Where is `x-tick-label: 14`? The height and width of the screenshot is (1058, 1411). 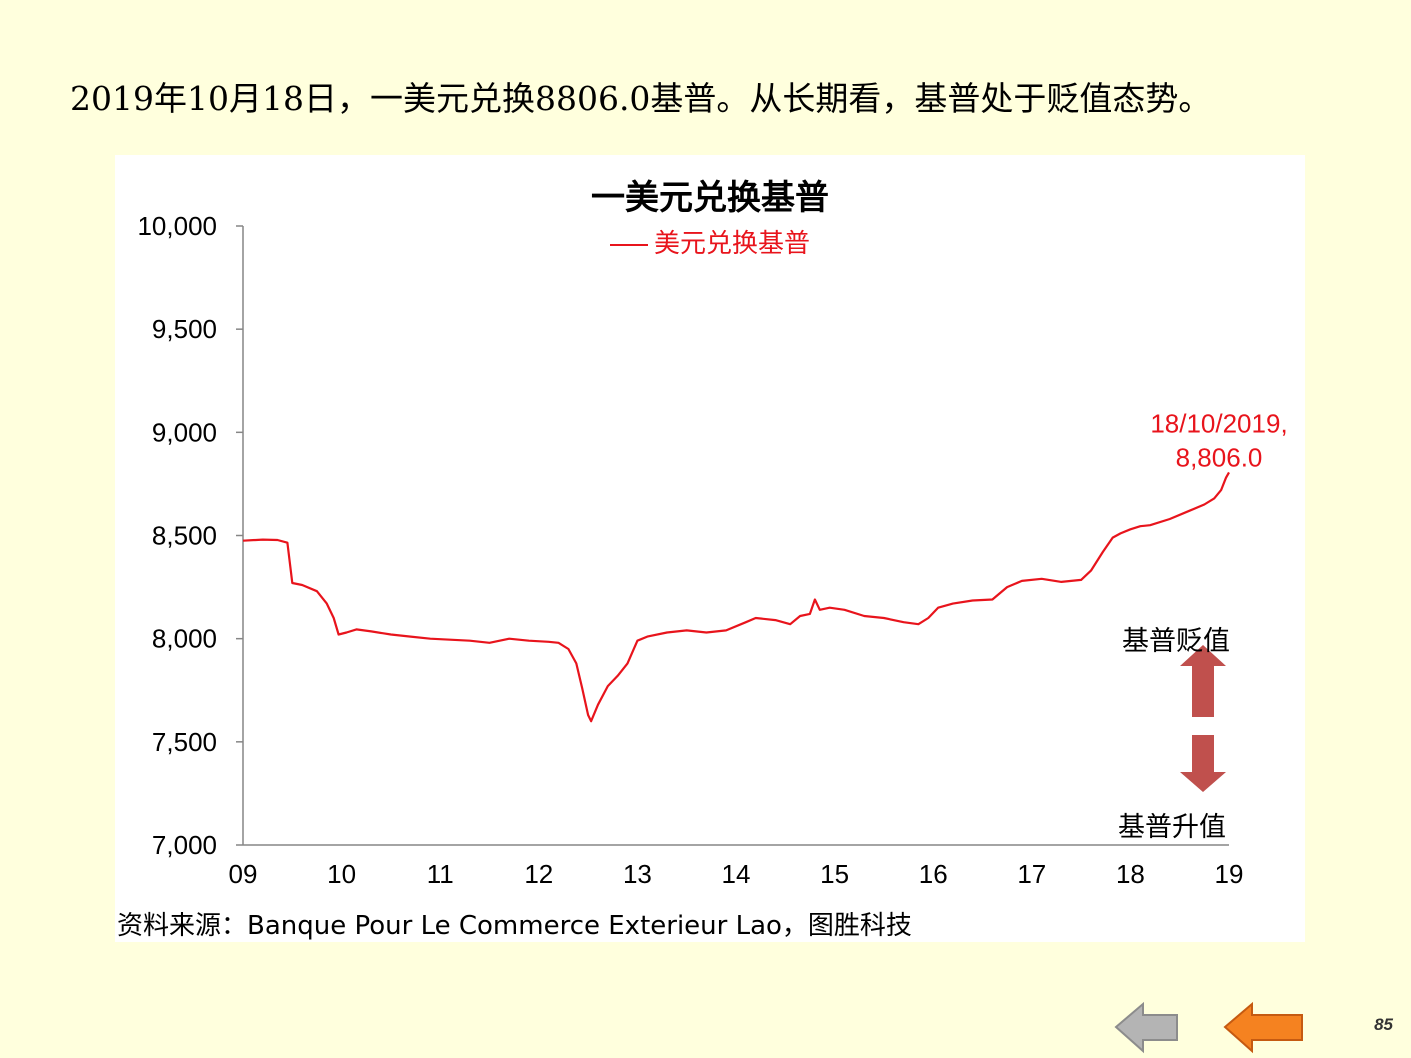
x-tick-label: 14 is located at coordinates (736, 874).